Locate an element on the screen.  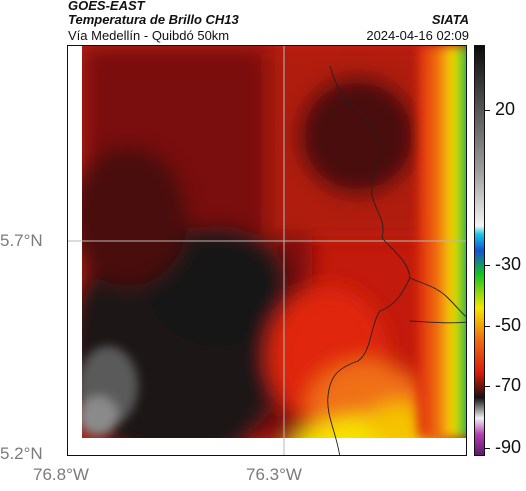
organization-label: SIATA is located at coordinates (450, 19).